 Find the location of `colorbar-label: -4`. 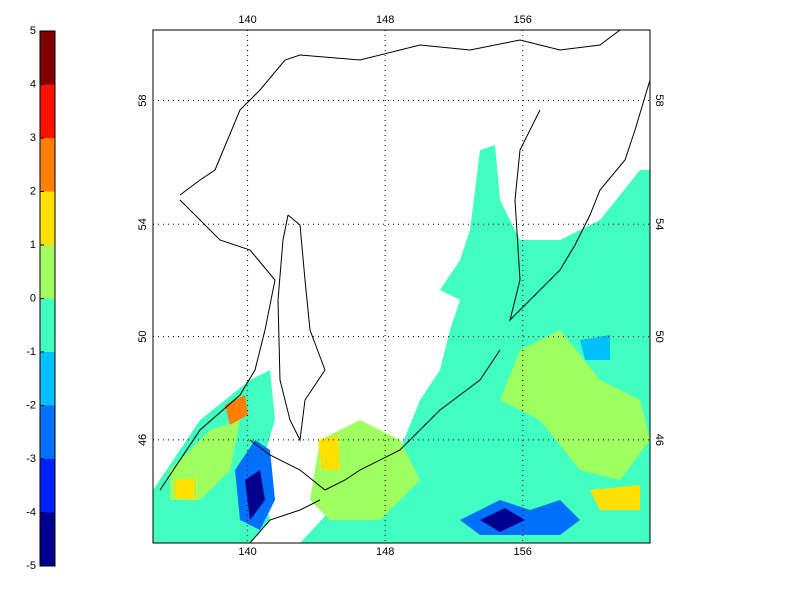

colorbar-label: -4 is located at coordinates (31, 512).